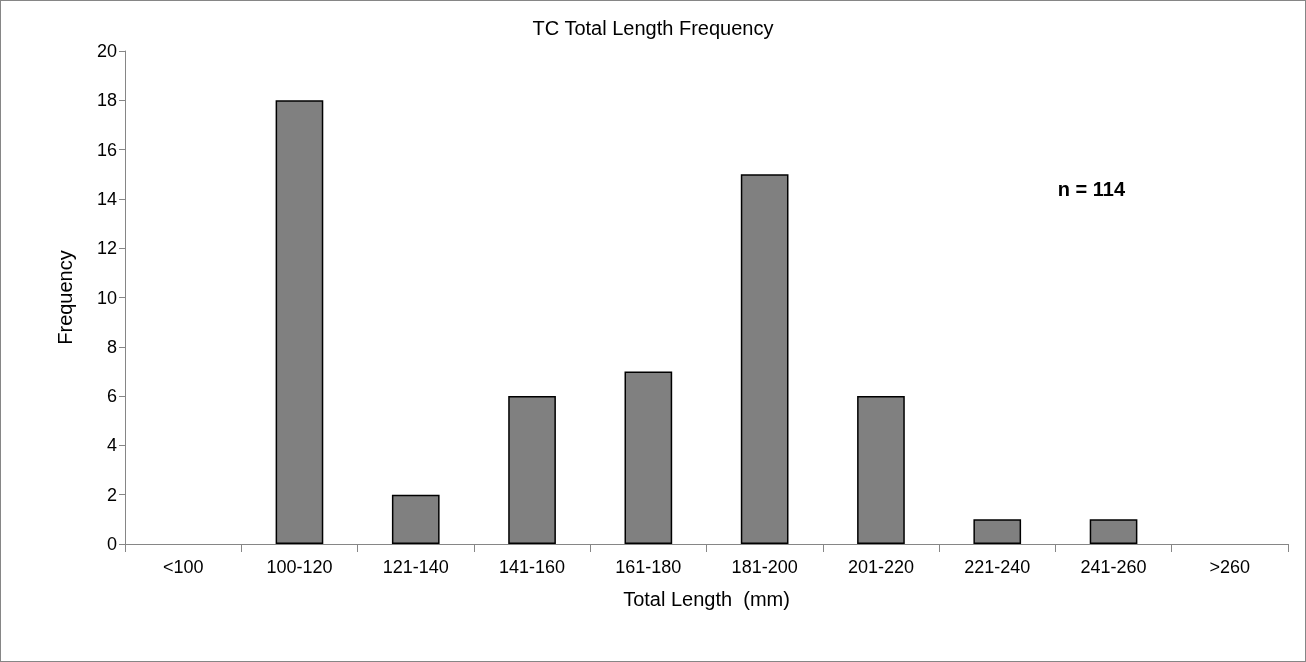 This screenshot has width=1306, height=662. What do you see at coordinates (1091, 189) in the screenshot?
I see `annotation: n = 114` at bounding box center [1091, 189].